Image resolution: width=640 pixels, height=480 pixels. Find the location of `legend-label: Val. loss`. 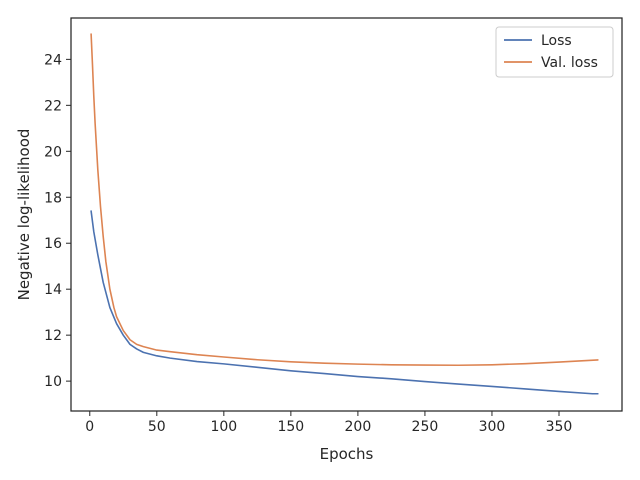

legend-label: Val. loss is located at coordinates (569, 63).